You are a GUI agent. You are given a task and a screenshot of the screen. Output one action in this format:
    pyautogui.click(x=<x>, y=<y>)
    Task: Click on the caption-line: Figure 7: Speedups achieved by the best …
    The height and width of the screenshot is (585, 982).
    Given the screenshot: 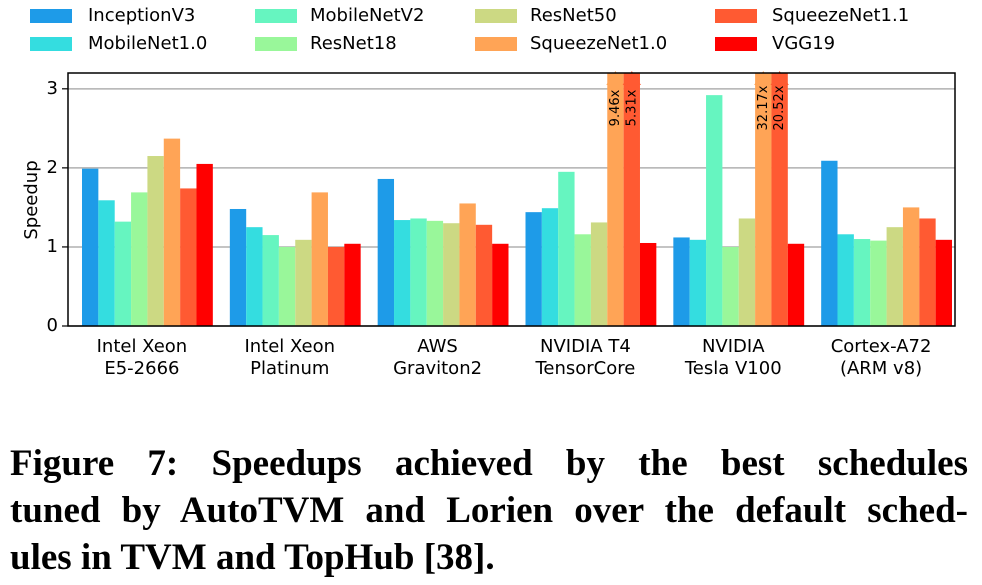 What is the action you would take?
    pyautogui.click(x=489, y=463)
    